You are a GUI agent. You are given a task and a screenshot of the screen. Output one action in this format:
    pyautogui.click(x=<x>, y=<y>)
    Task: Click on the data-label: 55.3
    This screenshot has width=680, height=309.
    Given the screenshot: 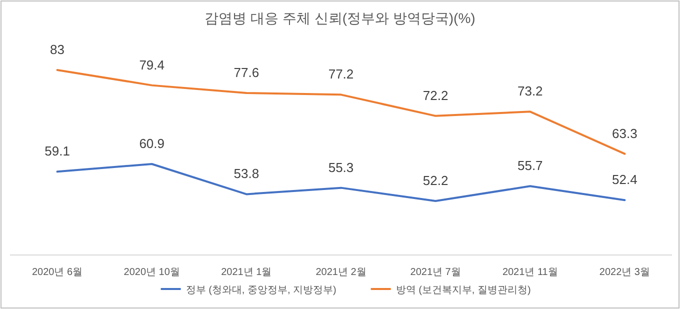 What is the action you would take?
    pyautogui.click(x=341, y=167)
    